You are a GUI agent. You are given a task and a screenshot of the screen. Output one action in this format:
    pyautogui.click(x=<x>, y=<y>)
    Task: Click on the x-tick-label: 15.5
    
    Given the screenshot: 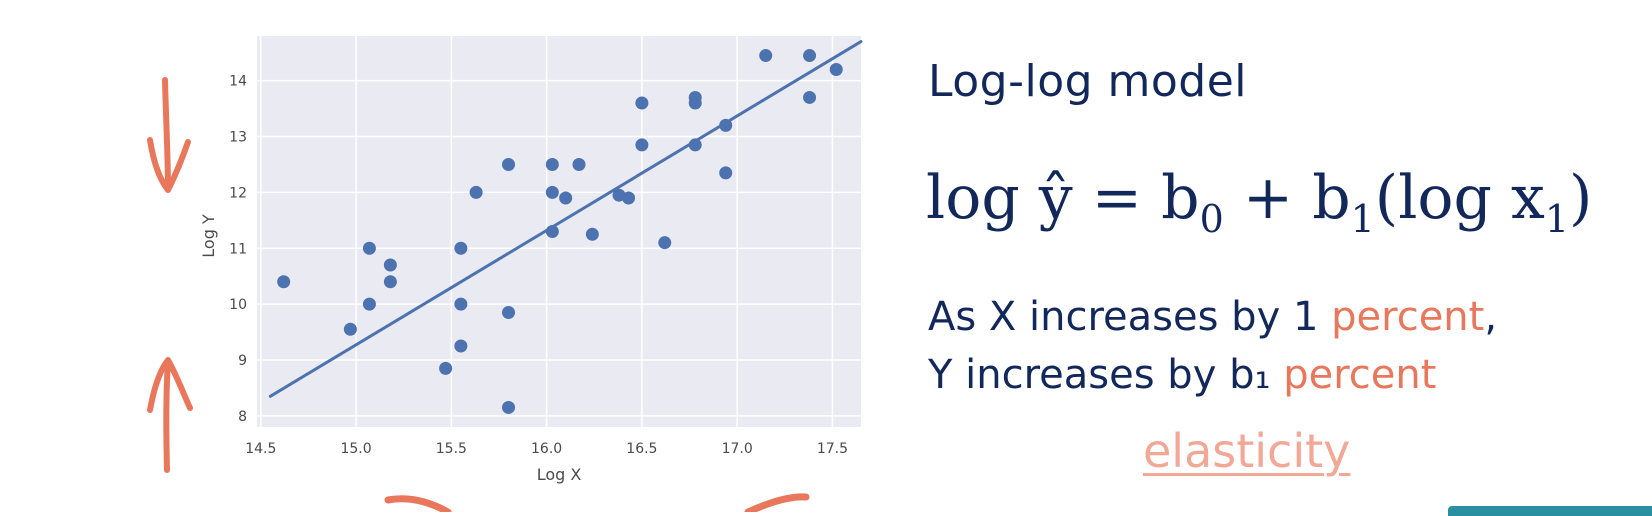 What is the action you would take?
    pyautogui.click(x=451, y=449)
    